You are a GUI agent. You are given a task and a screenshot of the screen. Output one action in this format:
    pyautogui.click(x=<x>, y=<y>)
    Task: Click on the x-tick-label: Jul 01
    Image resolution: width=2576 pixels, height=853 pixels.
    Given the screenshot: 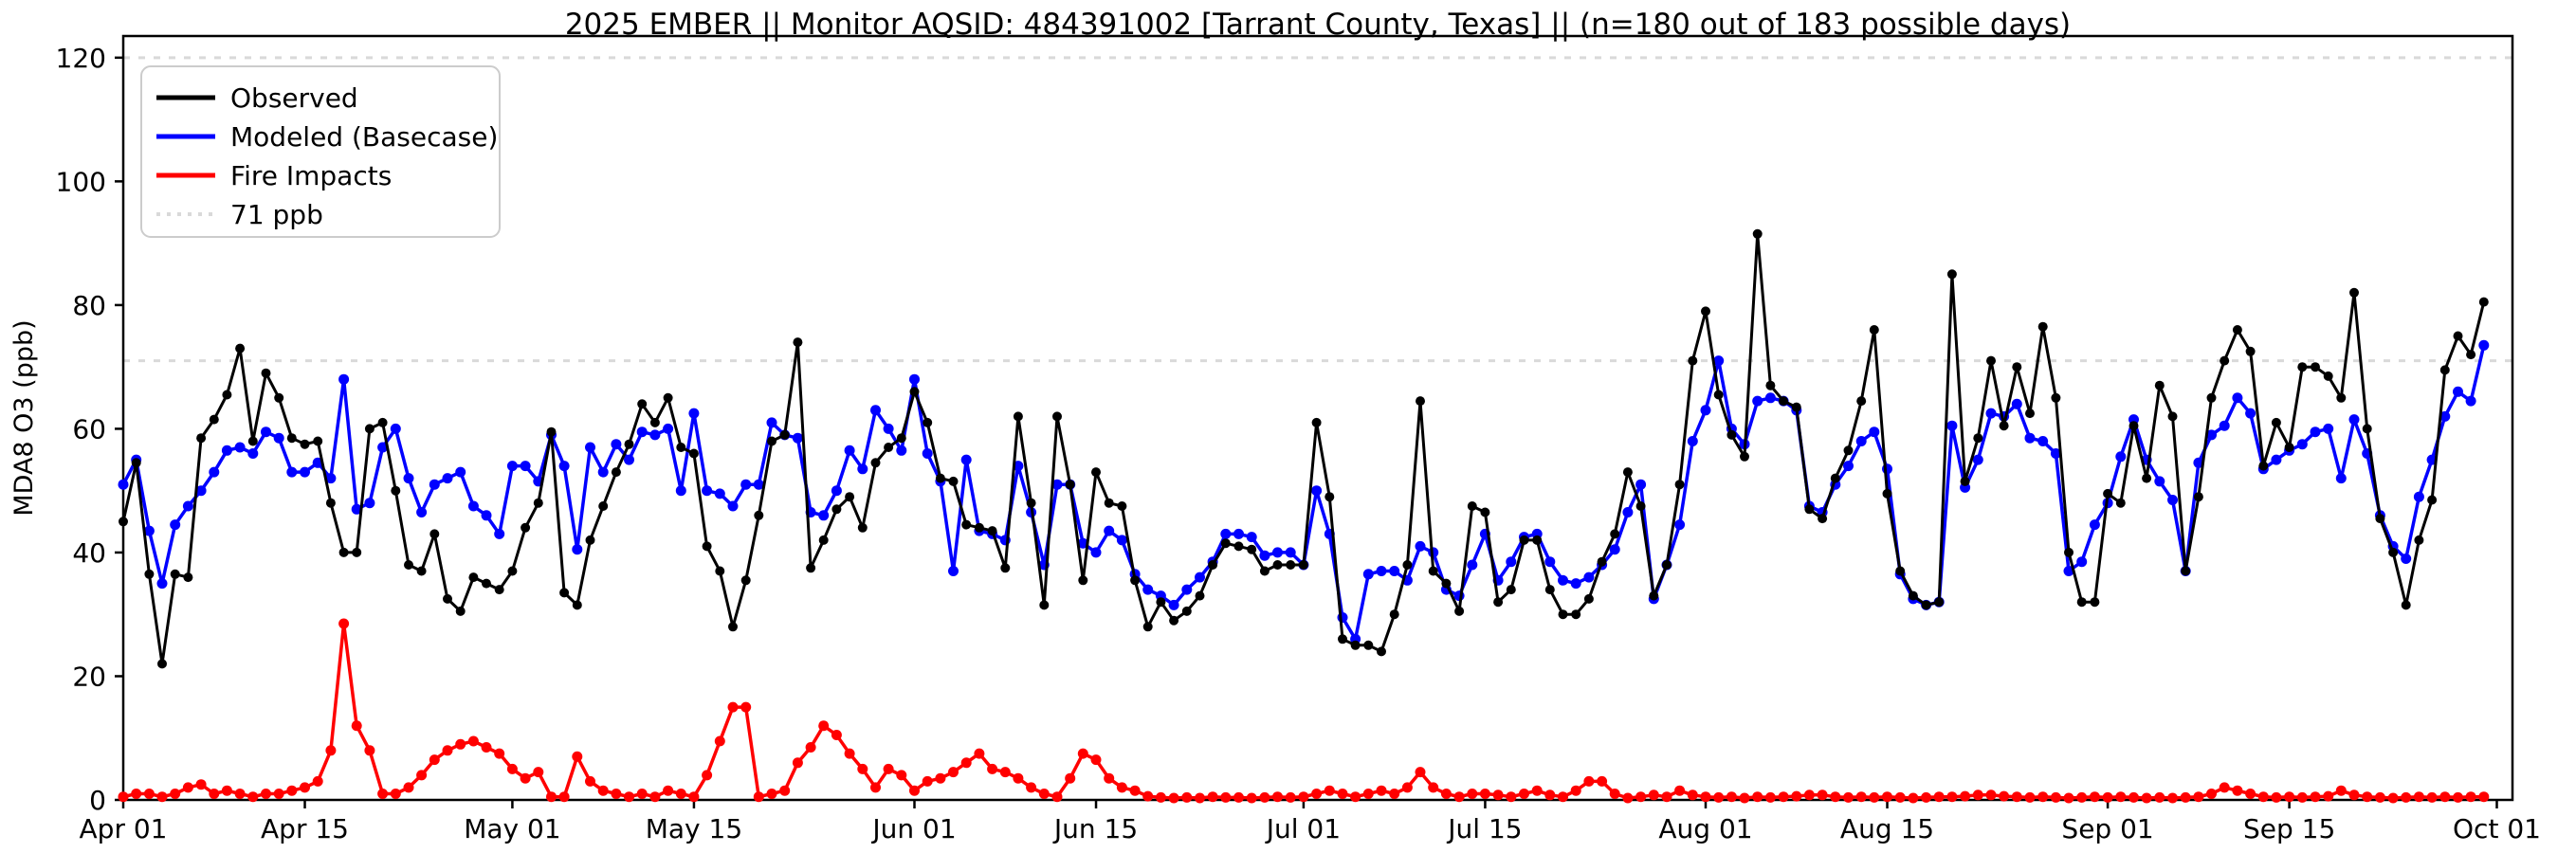 What is the action you would take?
    pyautogui.click(x=1303, y=828)
    